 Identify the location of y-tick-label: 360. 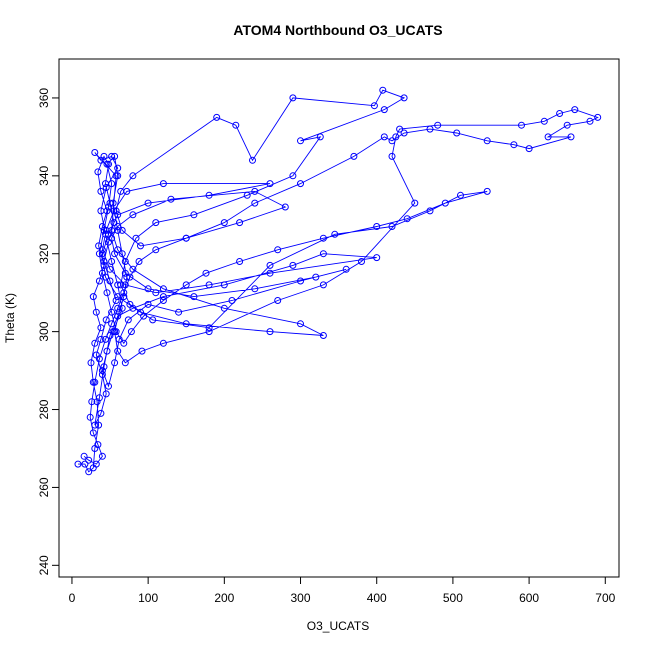
(44, 98).